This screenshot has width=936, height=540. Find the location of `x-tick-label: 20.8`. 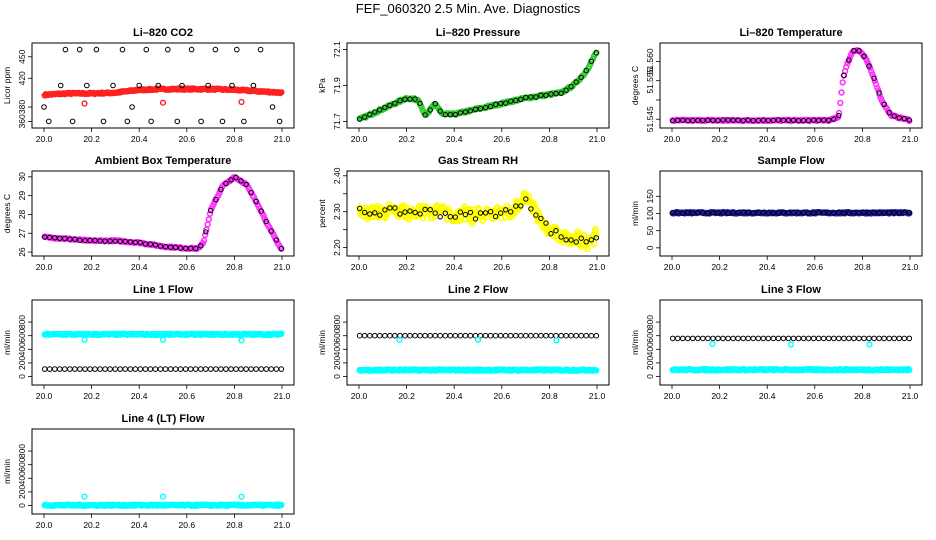

x-tick-label: 20.8 is located at coordinates (234, 396).